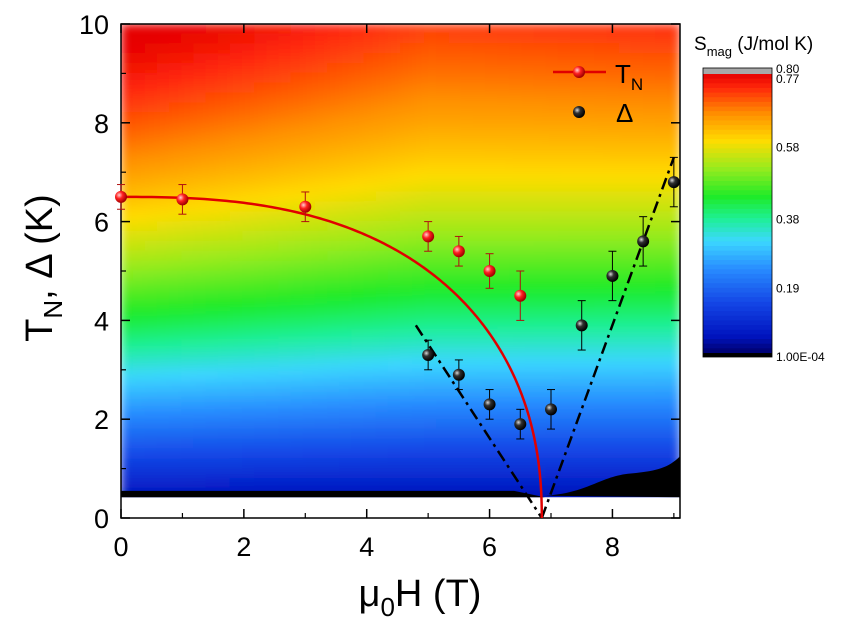 Image resolution: width=847 pixels, height=624 pixels. Describe the element at coordinates (624, 113) in the screenshot. I see `legend-delta-label: Δ` at that location.